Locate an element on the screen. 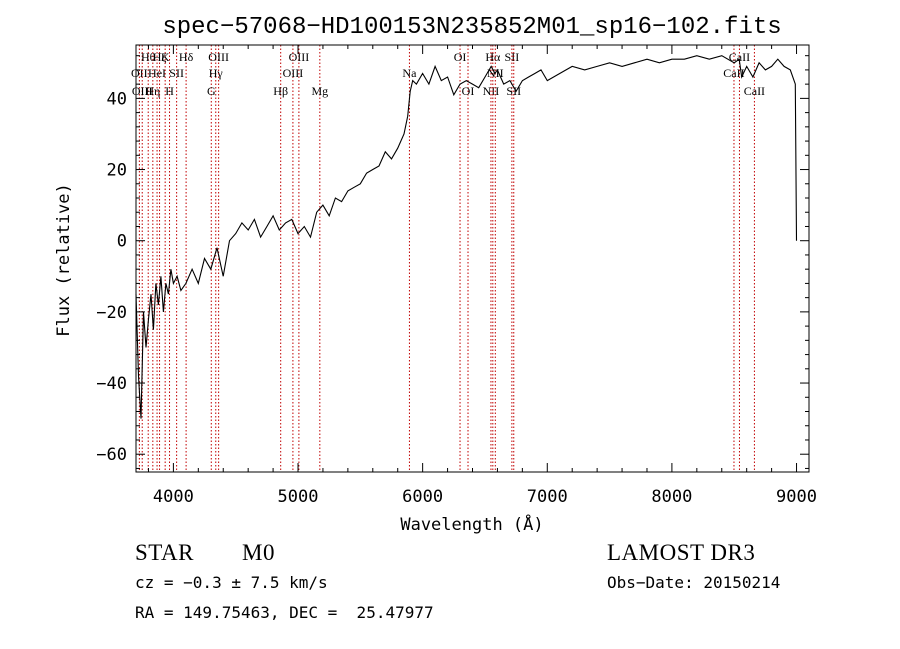  line-label: Hζ is located at coordinates (160, 57).